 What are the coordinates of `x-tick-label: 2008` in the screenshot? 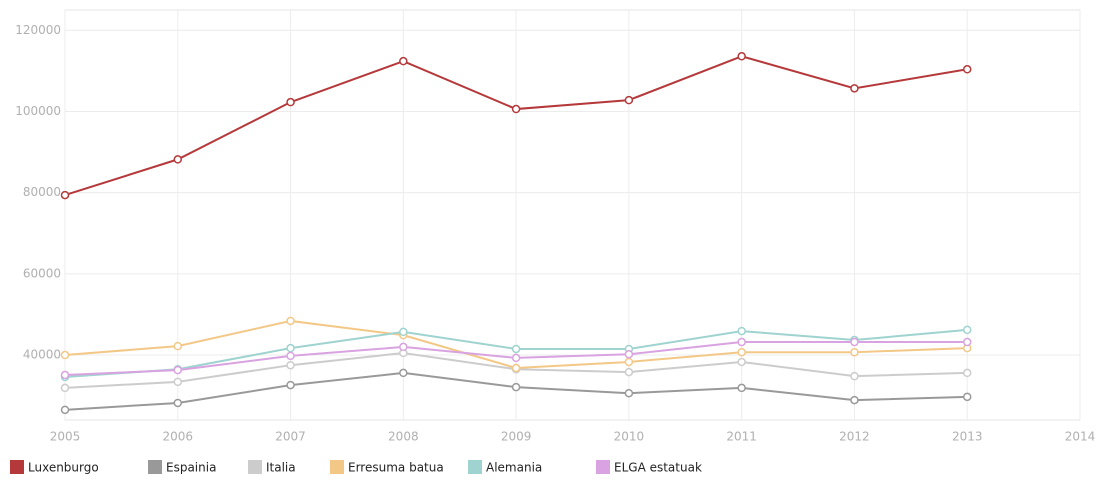 It's located at (403, 437).